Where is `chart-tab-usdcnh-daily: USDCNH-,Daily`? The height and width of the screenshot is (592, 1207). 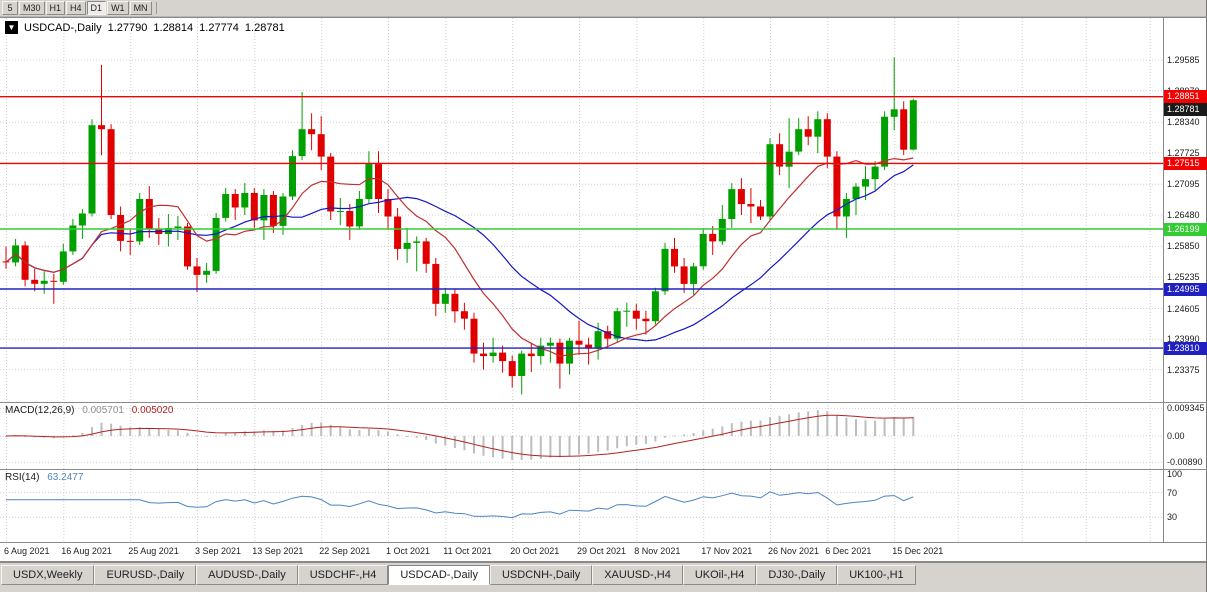 chart-tab-usdcnh-daily: USDCNH-,Daily is located at coordinates (541, 575).